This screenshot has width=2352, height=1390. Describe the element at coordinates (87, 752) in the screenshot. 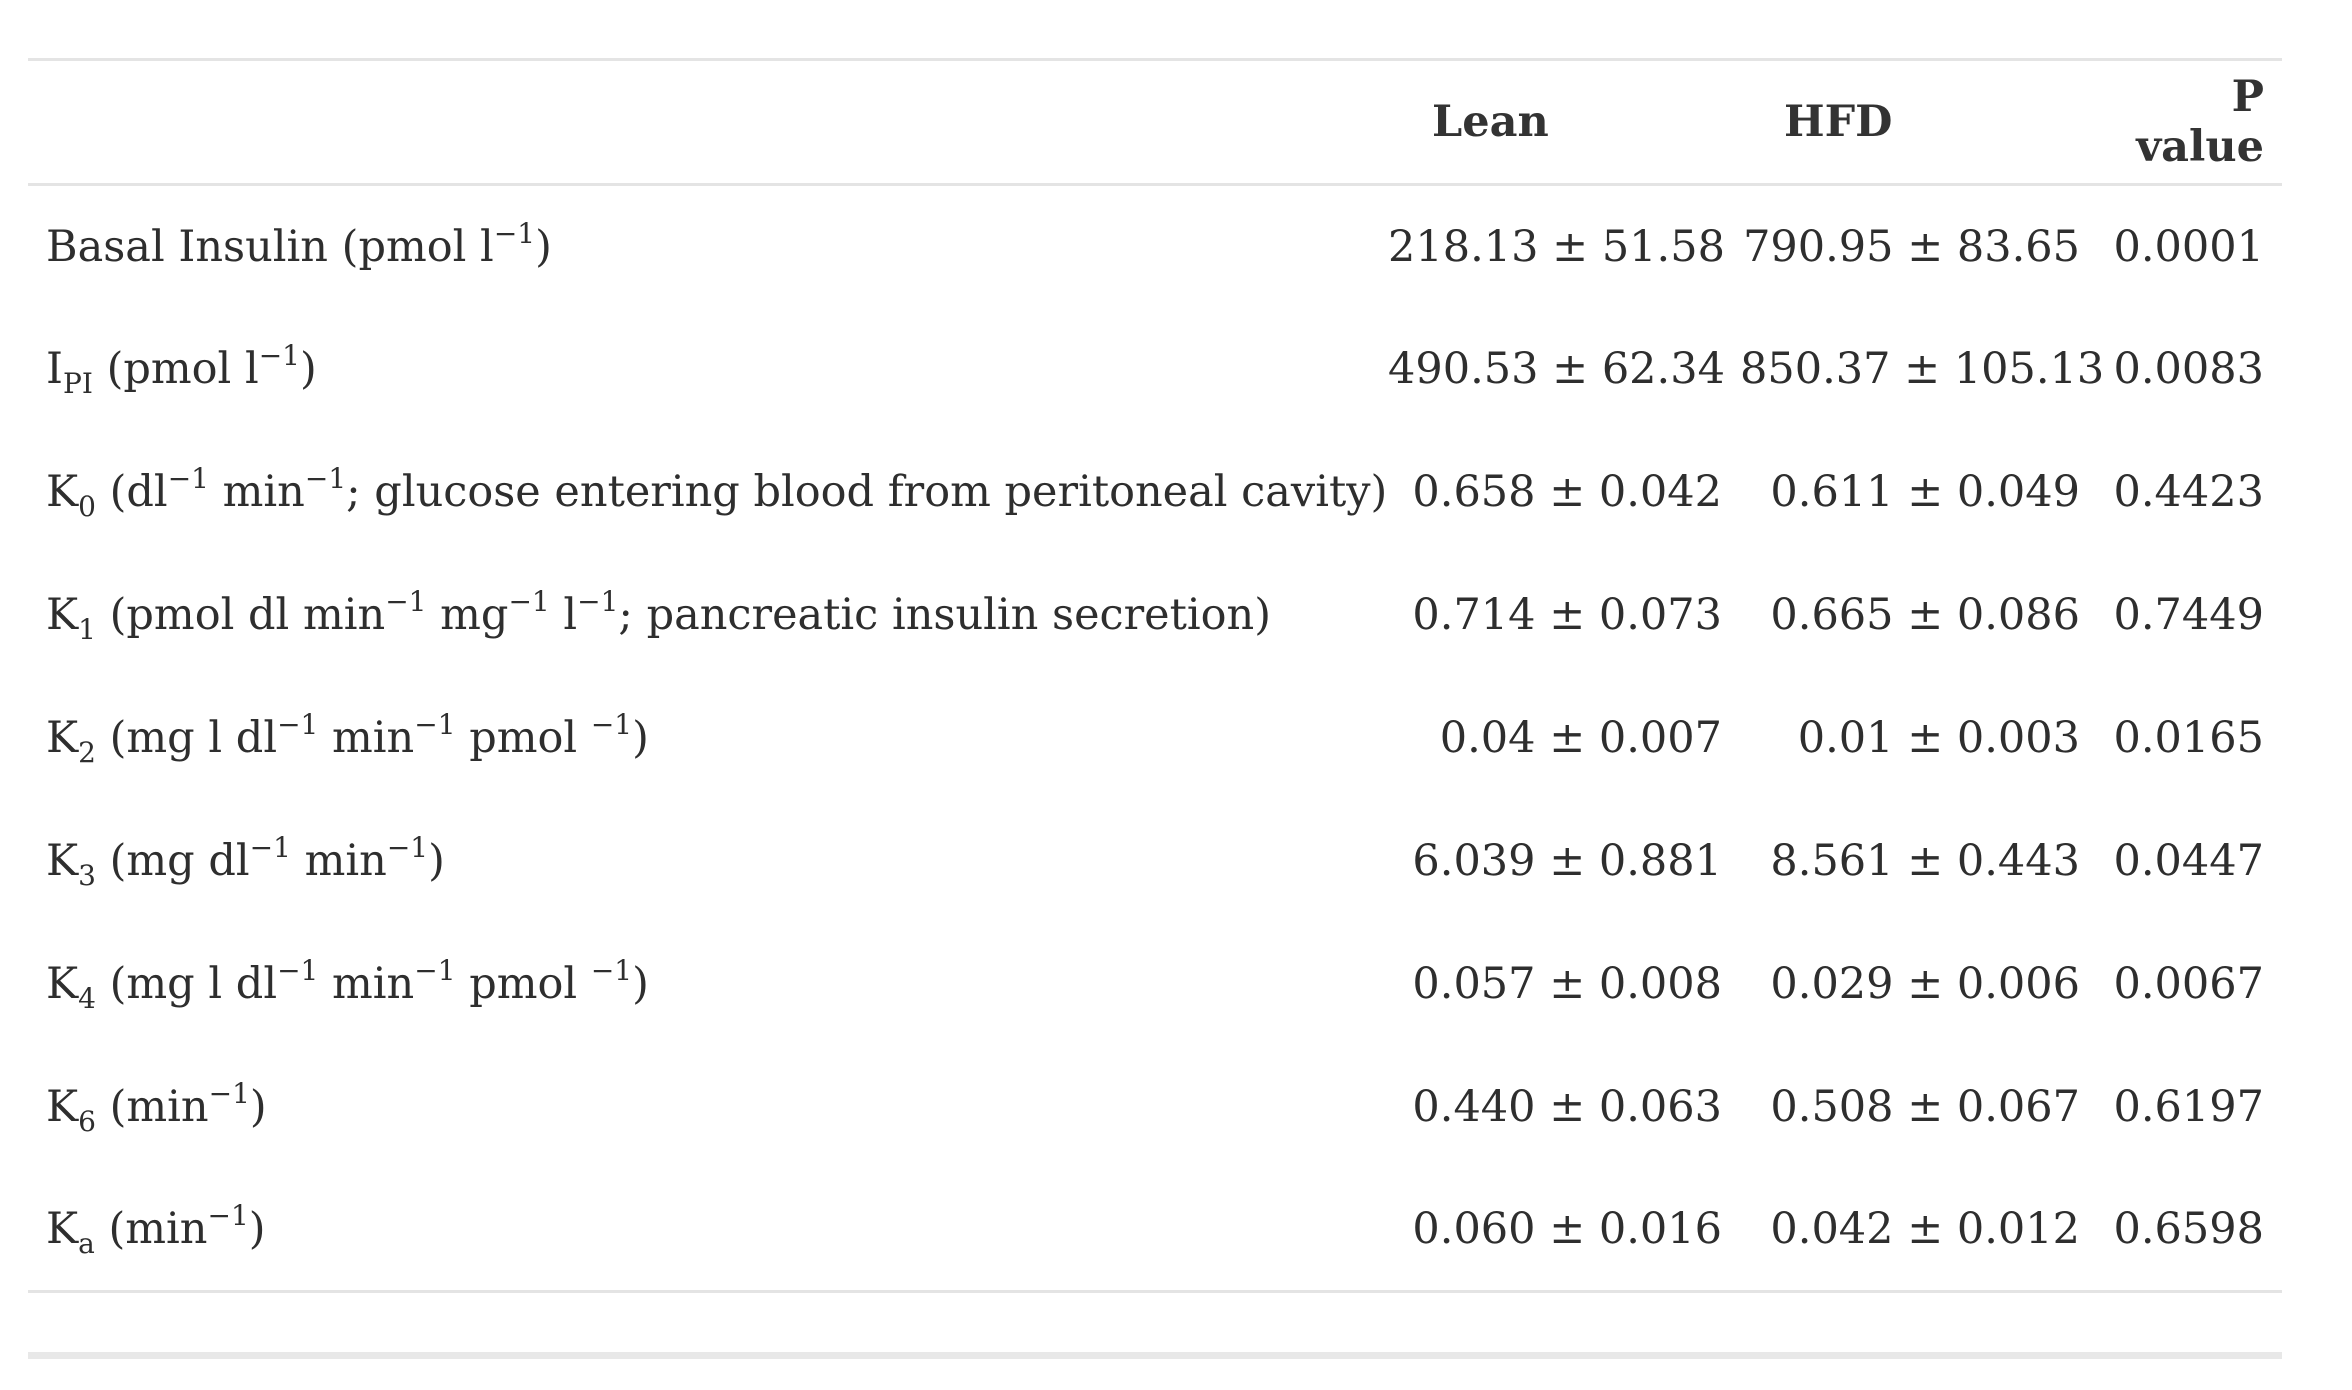

I see `param-subscript: 2` at that location.